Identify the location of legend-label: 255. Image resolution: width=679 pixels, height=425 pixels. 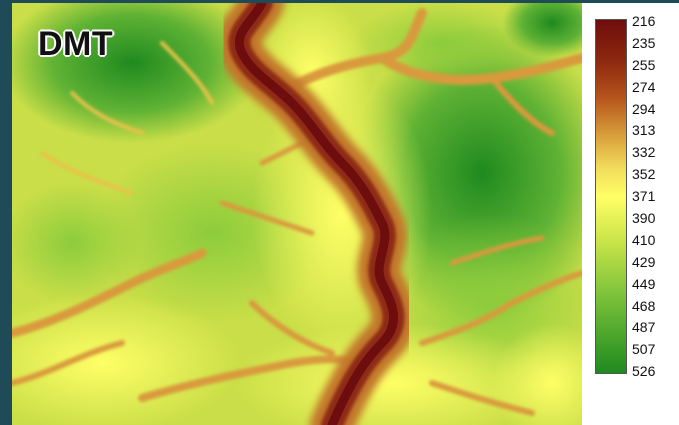
(644, 64).